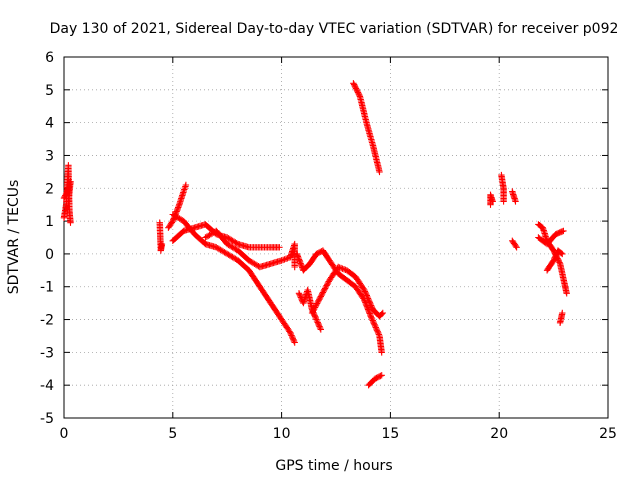  What do you see at coordinates (49, 189) in the screenshot?
I see `y-tick-label: 2` at bounding box center [49, 189].